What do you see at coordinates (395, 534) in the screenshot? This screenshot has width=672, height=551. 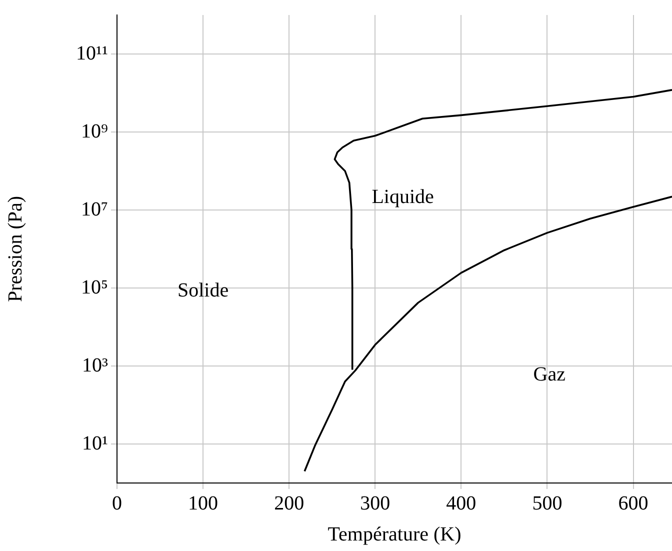 I see `x-axis-title: Température (K)` at bounding box center [395, 534].